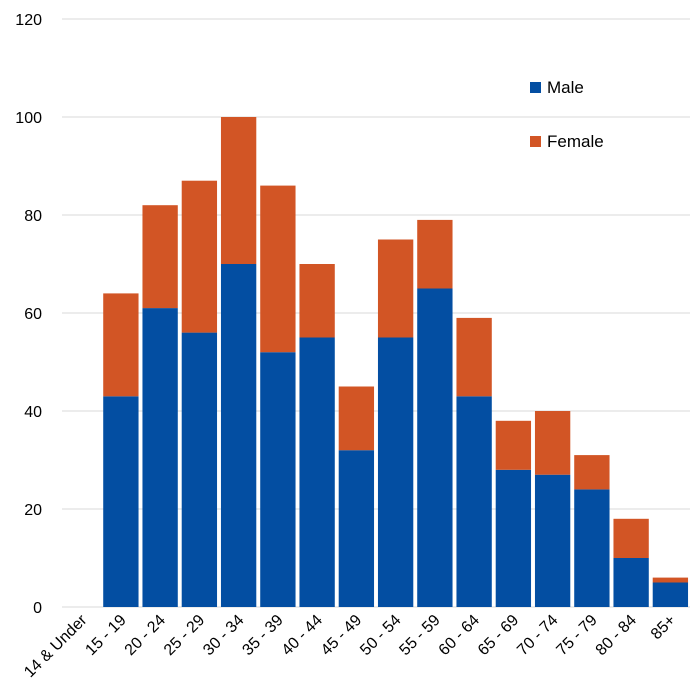  Describe the element at coordinates (223, 635) in the screenshot. I see `x-tick-label: 30 - 34` at that location.